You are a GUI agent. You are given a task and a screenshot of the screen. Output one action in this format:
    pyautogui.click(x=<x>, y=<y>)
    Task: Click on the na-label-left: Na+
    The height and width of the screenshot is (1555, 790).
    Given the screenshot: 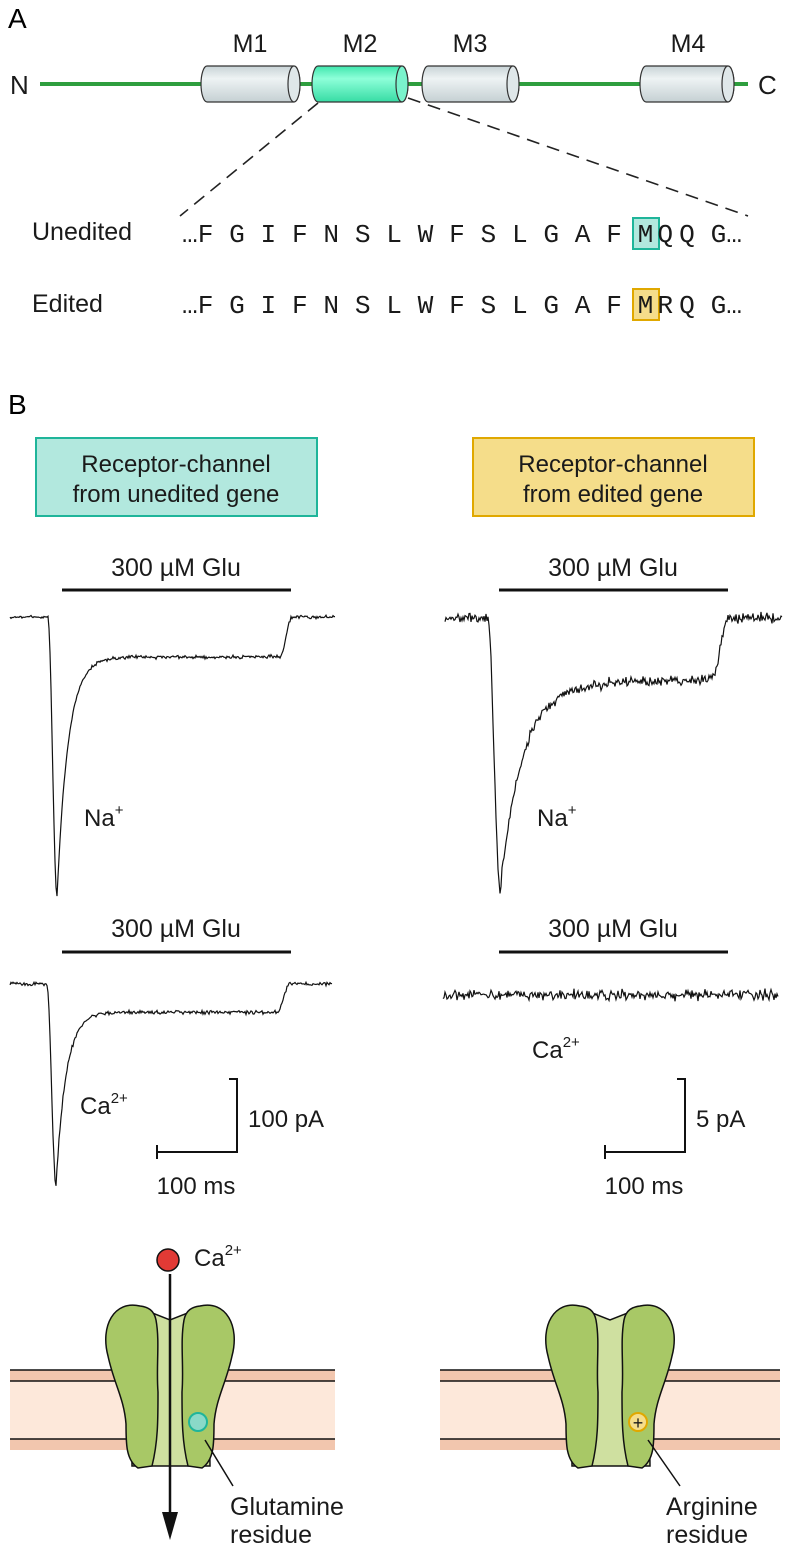 What is the action you would take?
    pyautogui.click(x=104, y=817)
    